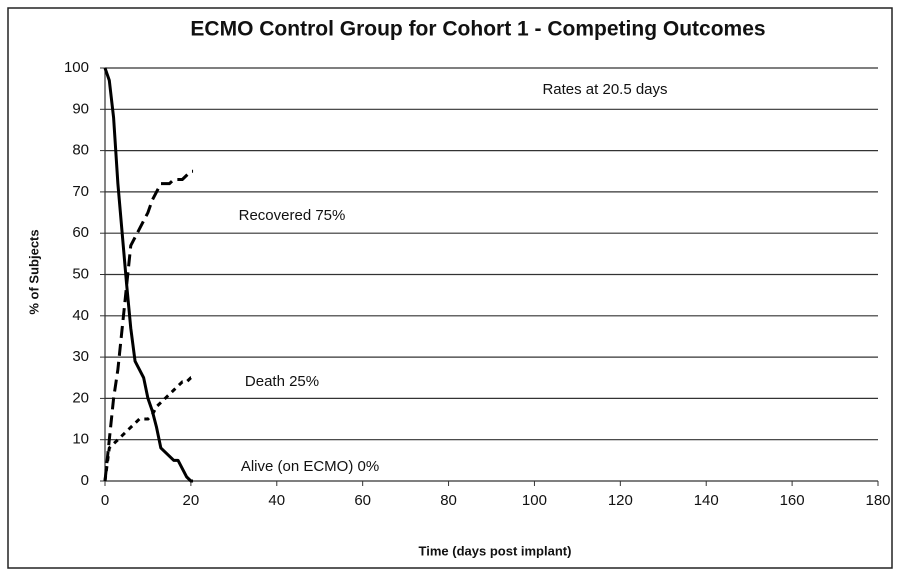 The width and height of the screenshot is (901, 575). I want to click on y-tick-label: 30, so click(80, 356).